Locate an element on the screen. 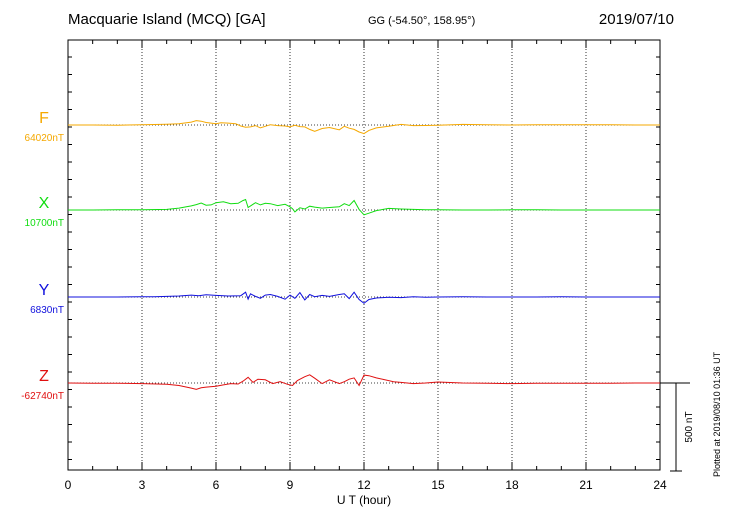 The image size is (730, 520). series-baseline-label: 6830nT is located at coordinates (47, 310).